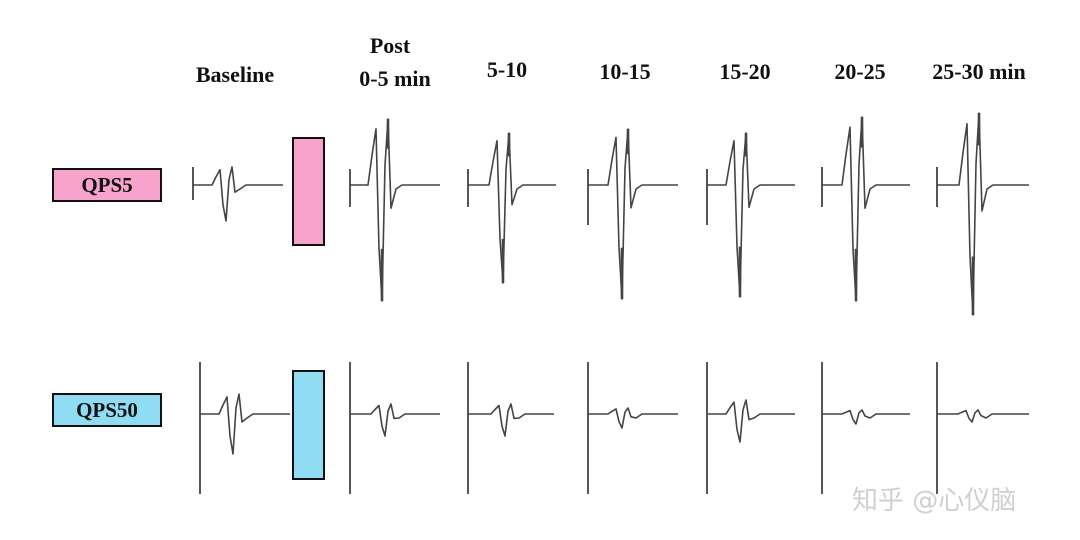 This screenshot has height=540, width=1080. Describe the element at coordinates (866, 209) in the screenshot. I see `trace-qps5-20-25-response` at that location.